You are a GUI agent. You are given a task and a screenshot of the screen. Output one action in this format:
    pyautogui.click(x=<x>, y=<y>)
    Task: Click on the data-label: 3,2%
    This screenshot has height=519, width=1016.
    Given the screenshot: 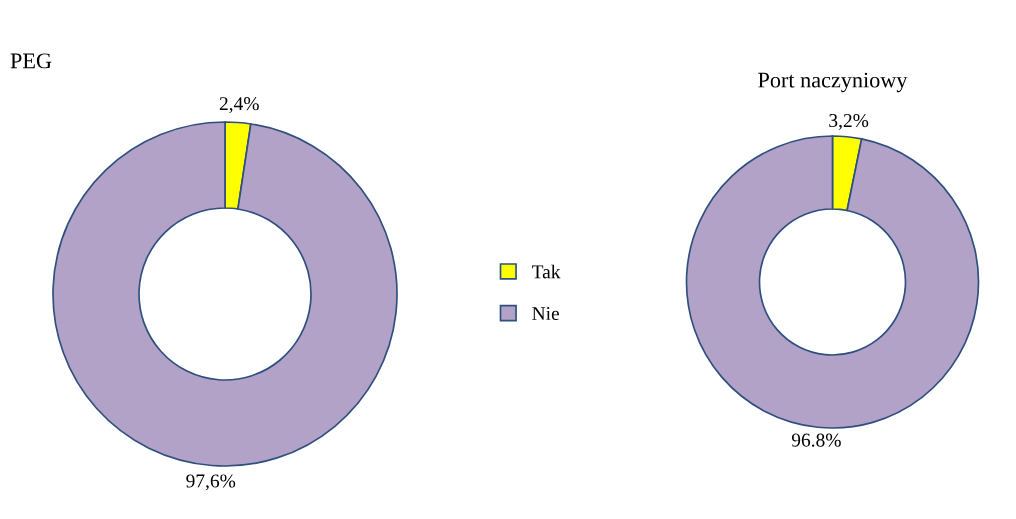 What is the action you would take?
    pyautogui.click(x=849, y=121)
    